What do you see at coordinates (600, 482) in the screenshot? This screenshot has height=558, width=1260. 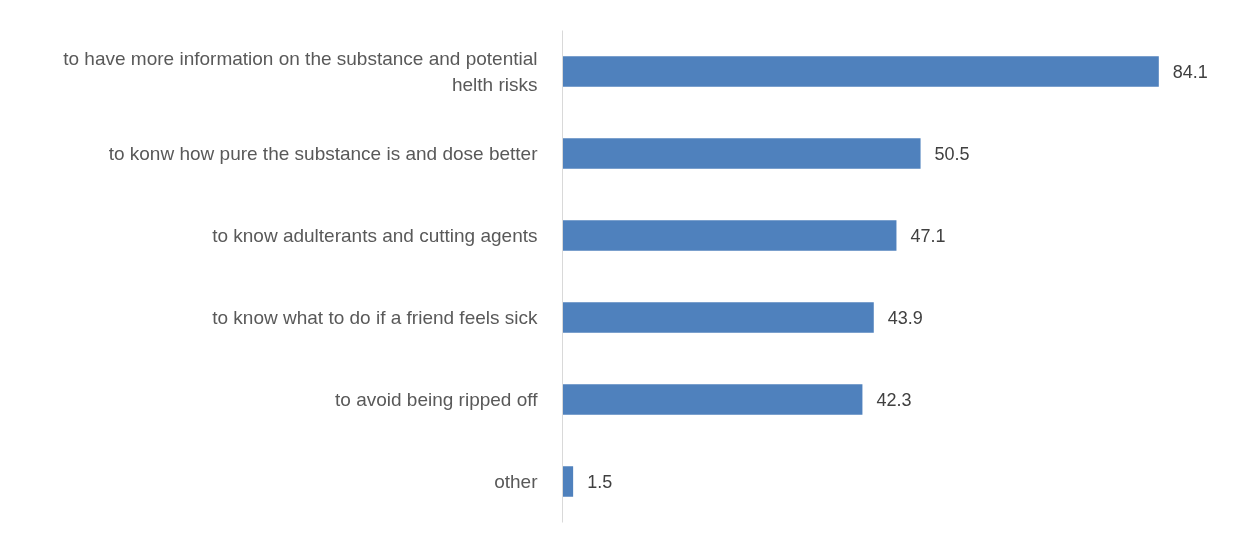 I see `data-label: 1.5` at bounding box center [600, 482].